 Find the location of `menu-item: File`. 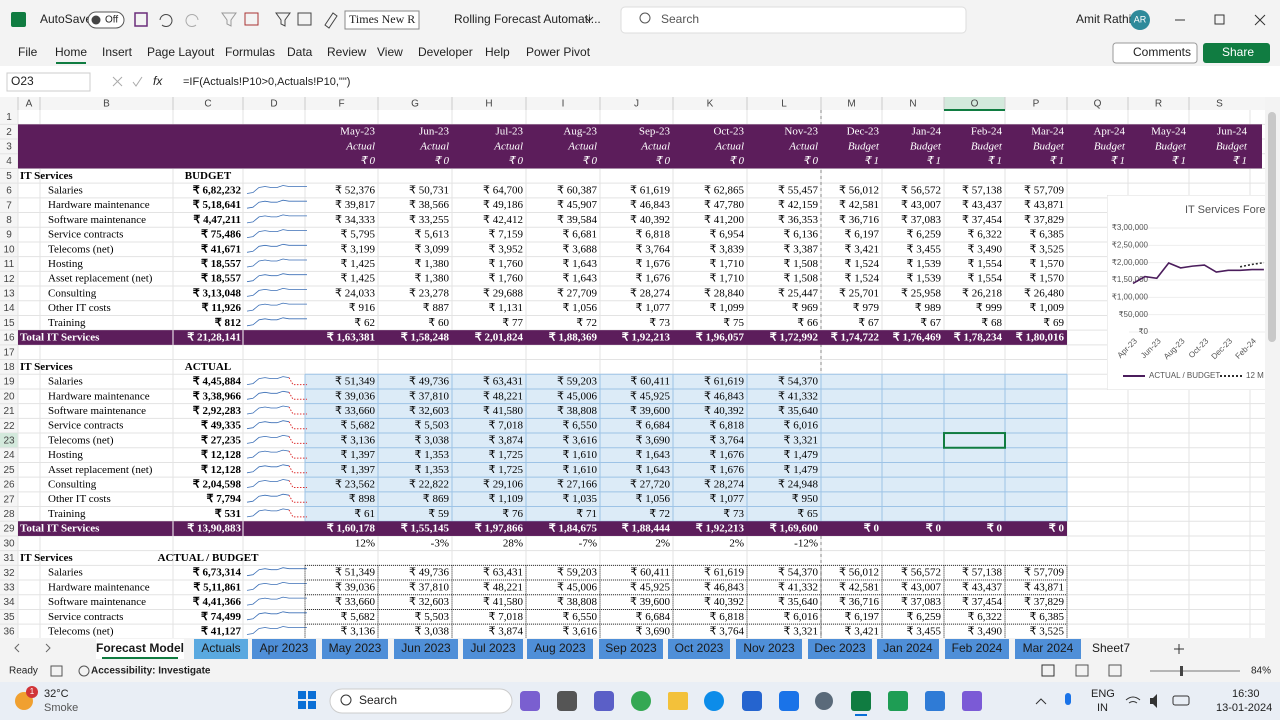

menu-item: File is located at coordinates (28, 52).